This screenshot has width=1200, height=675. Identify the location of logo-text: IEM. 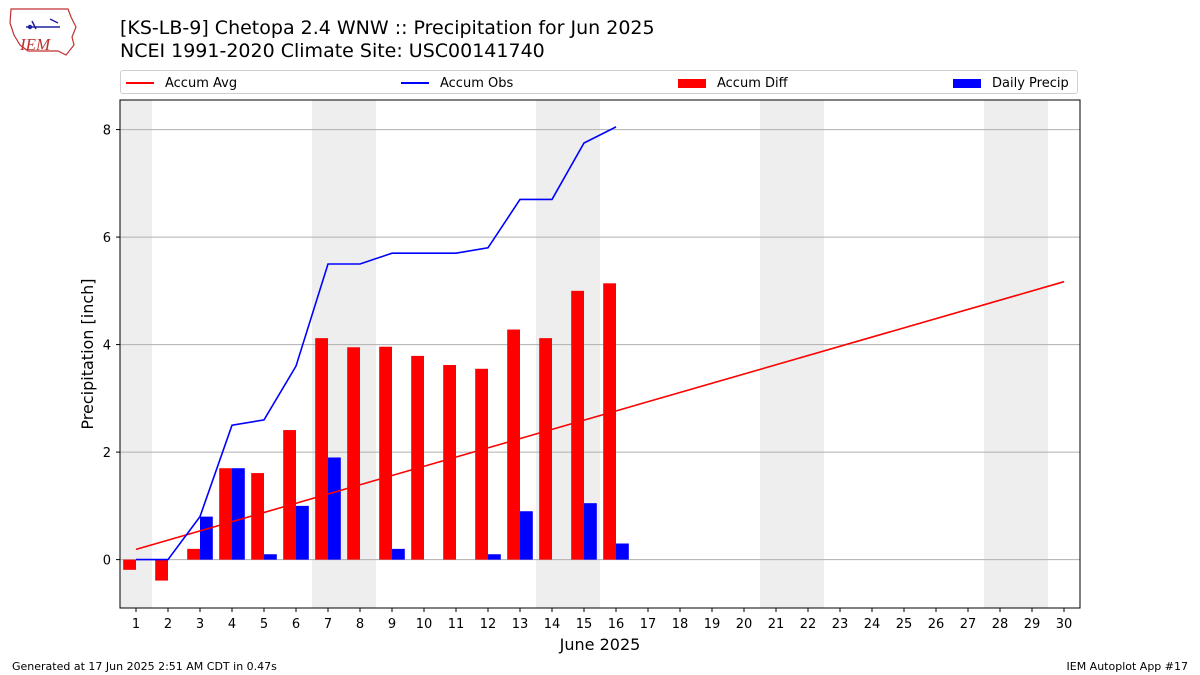
(35, 44).